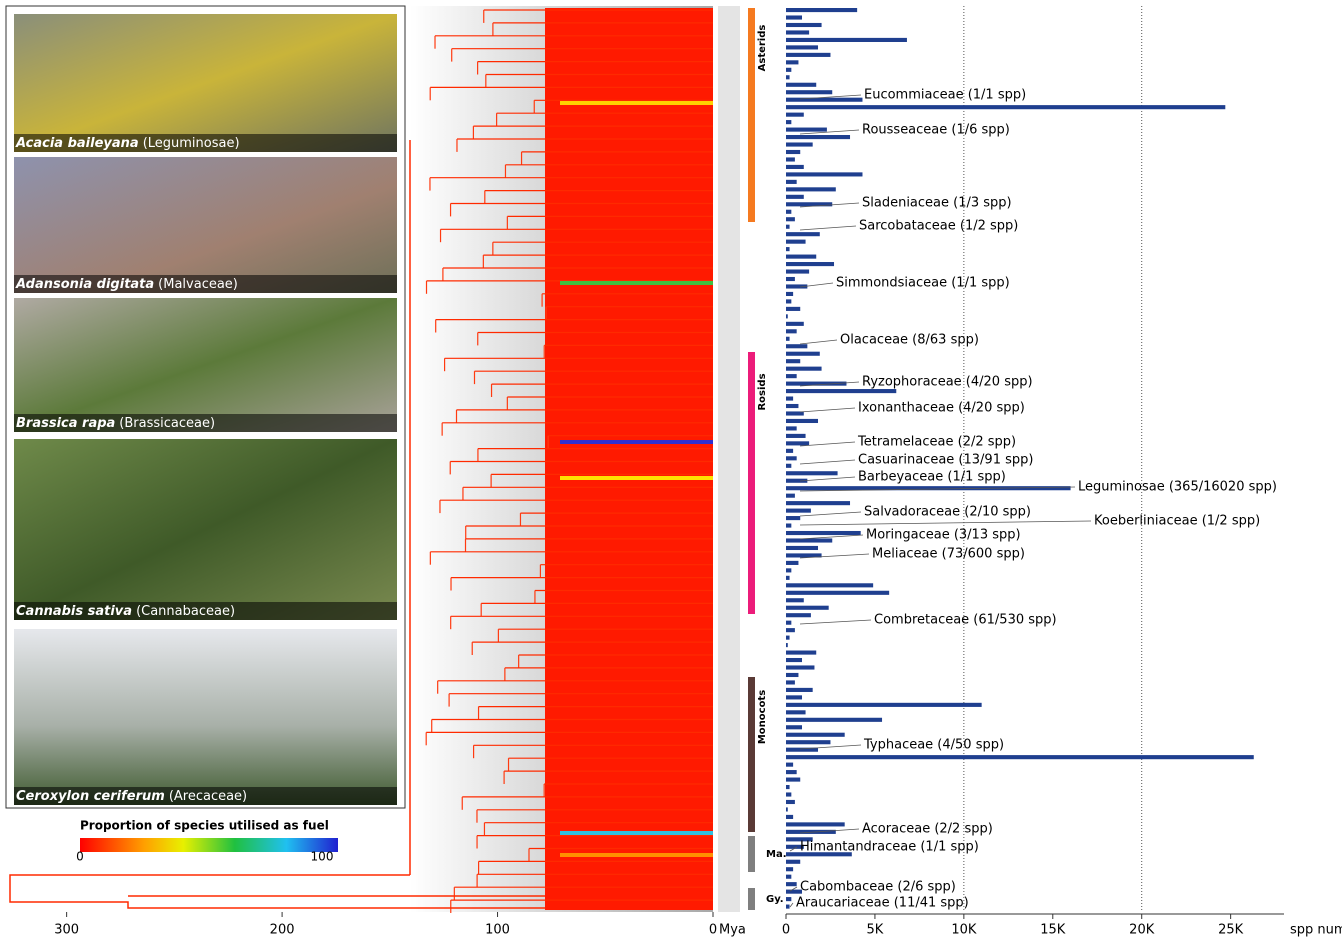 The height and width of the screenshot is (946, 1342). Describe the element at coordinates (786, 930) in the screenshot. I see `x-tick-label: 0` at that location.